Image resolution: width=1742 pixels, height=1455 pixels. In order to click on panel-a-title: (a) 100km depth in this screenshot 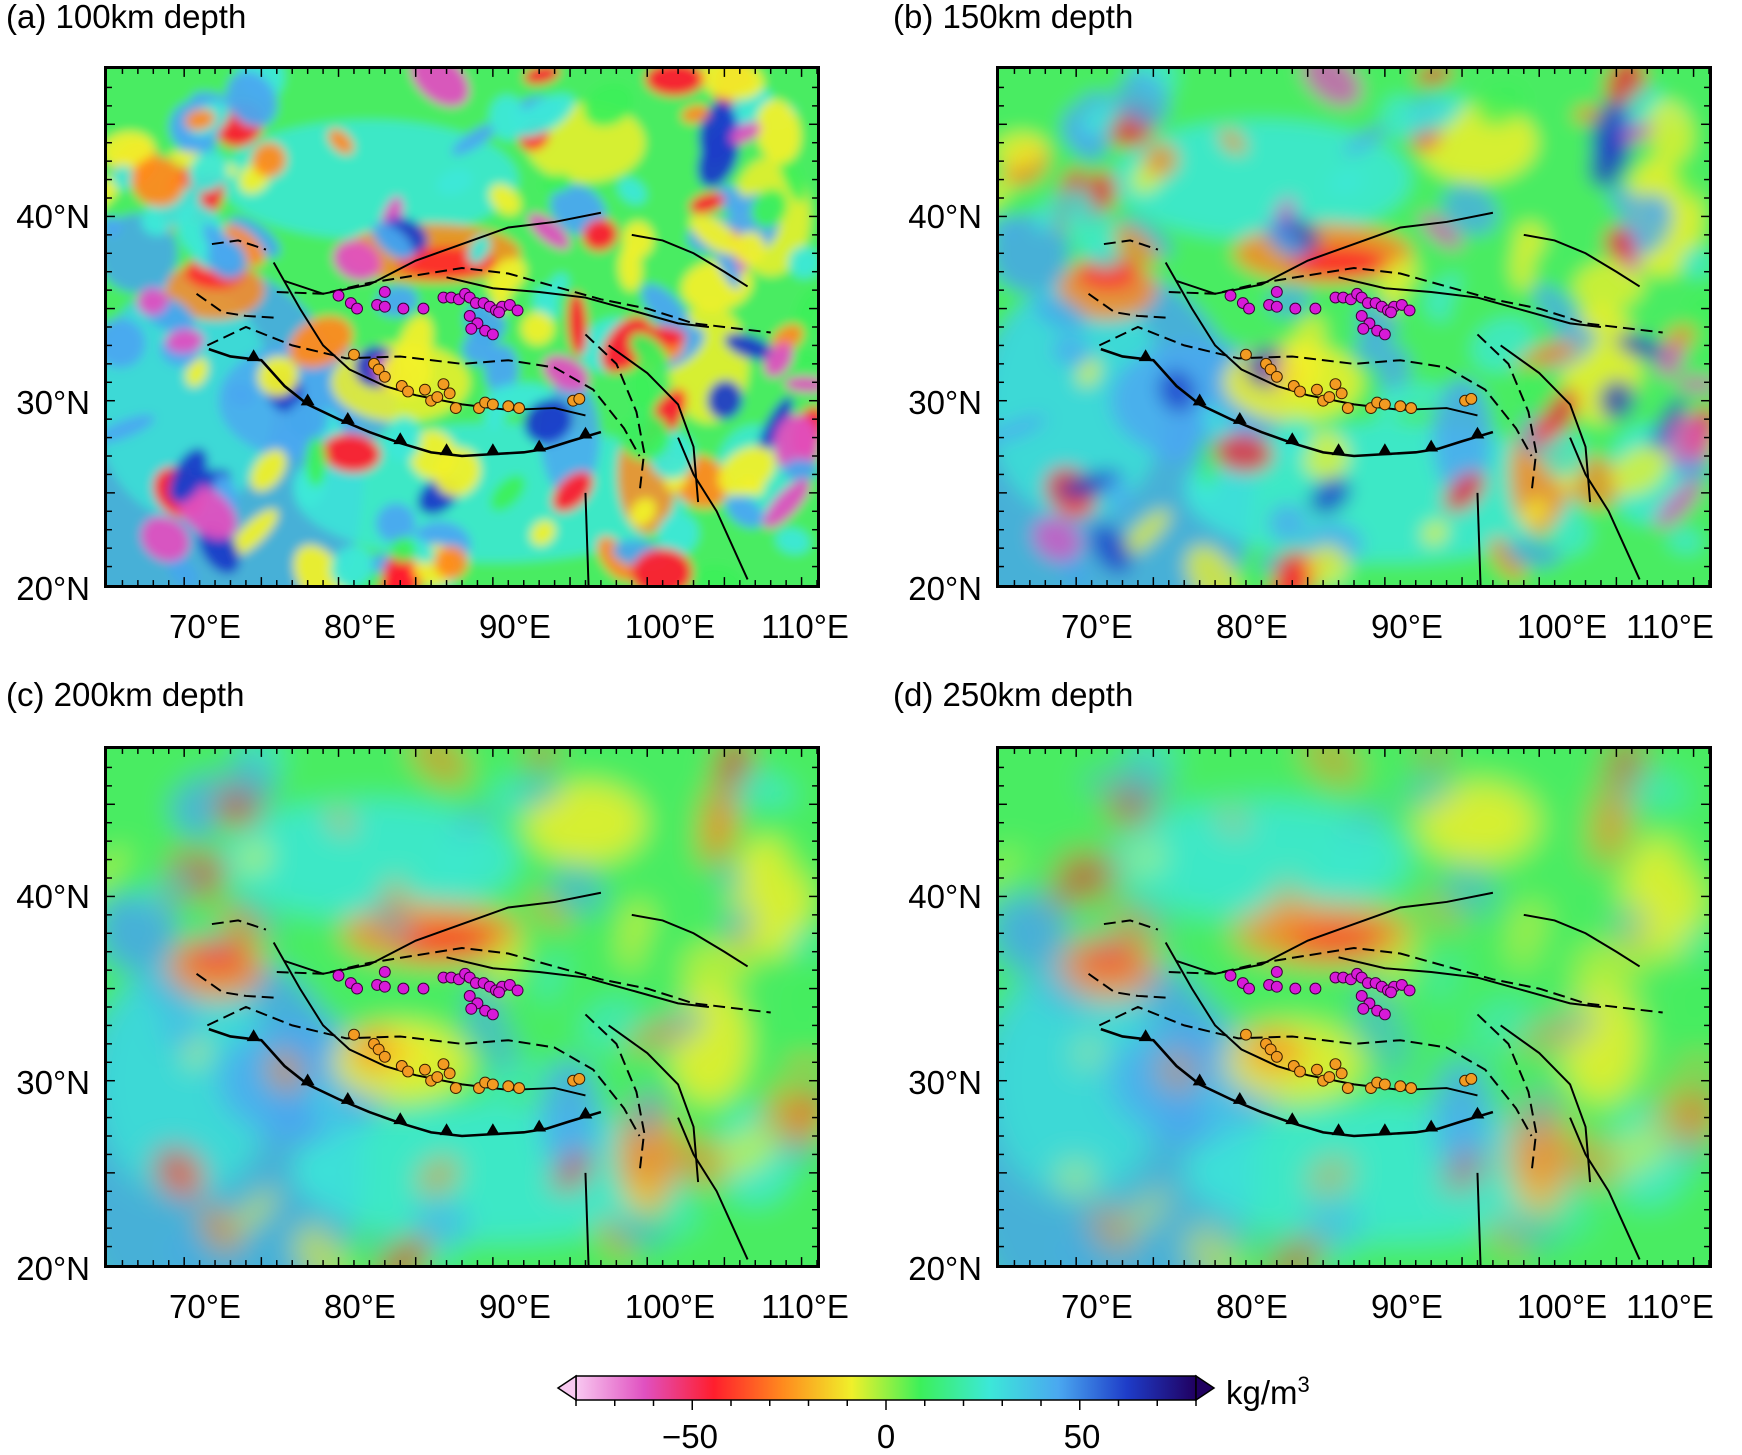, I will do `click(126, 17)`.